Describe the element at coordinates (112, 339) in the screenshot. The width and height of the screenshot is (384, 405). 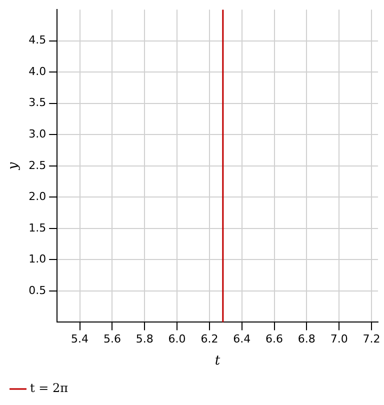
I see `x-tick-label: 5.6` at that location.